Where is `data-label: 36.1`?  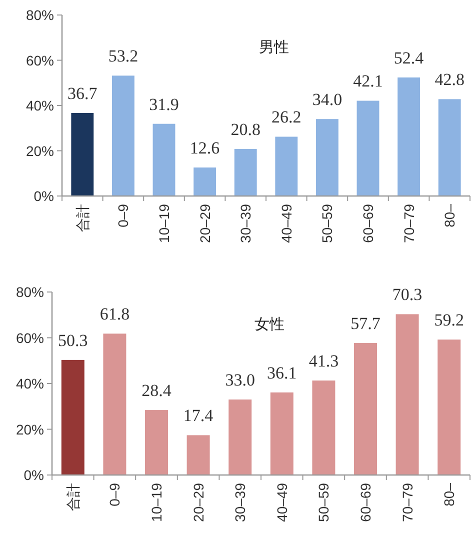 data-label: 36.1 is located at coordinates (282, 372).